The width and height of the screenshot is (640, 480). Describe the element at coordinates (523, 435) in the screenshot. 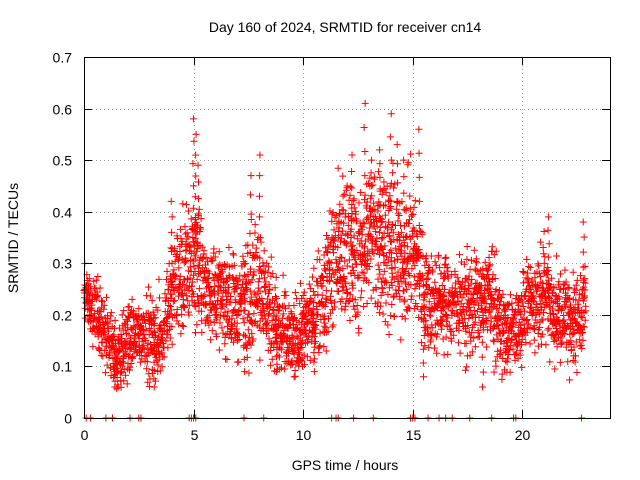

I see `x-tick-label: 20` at that location.